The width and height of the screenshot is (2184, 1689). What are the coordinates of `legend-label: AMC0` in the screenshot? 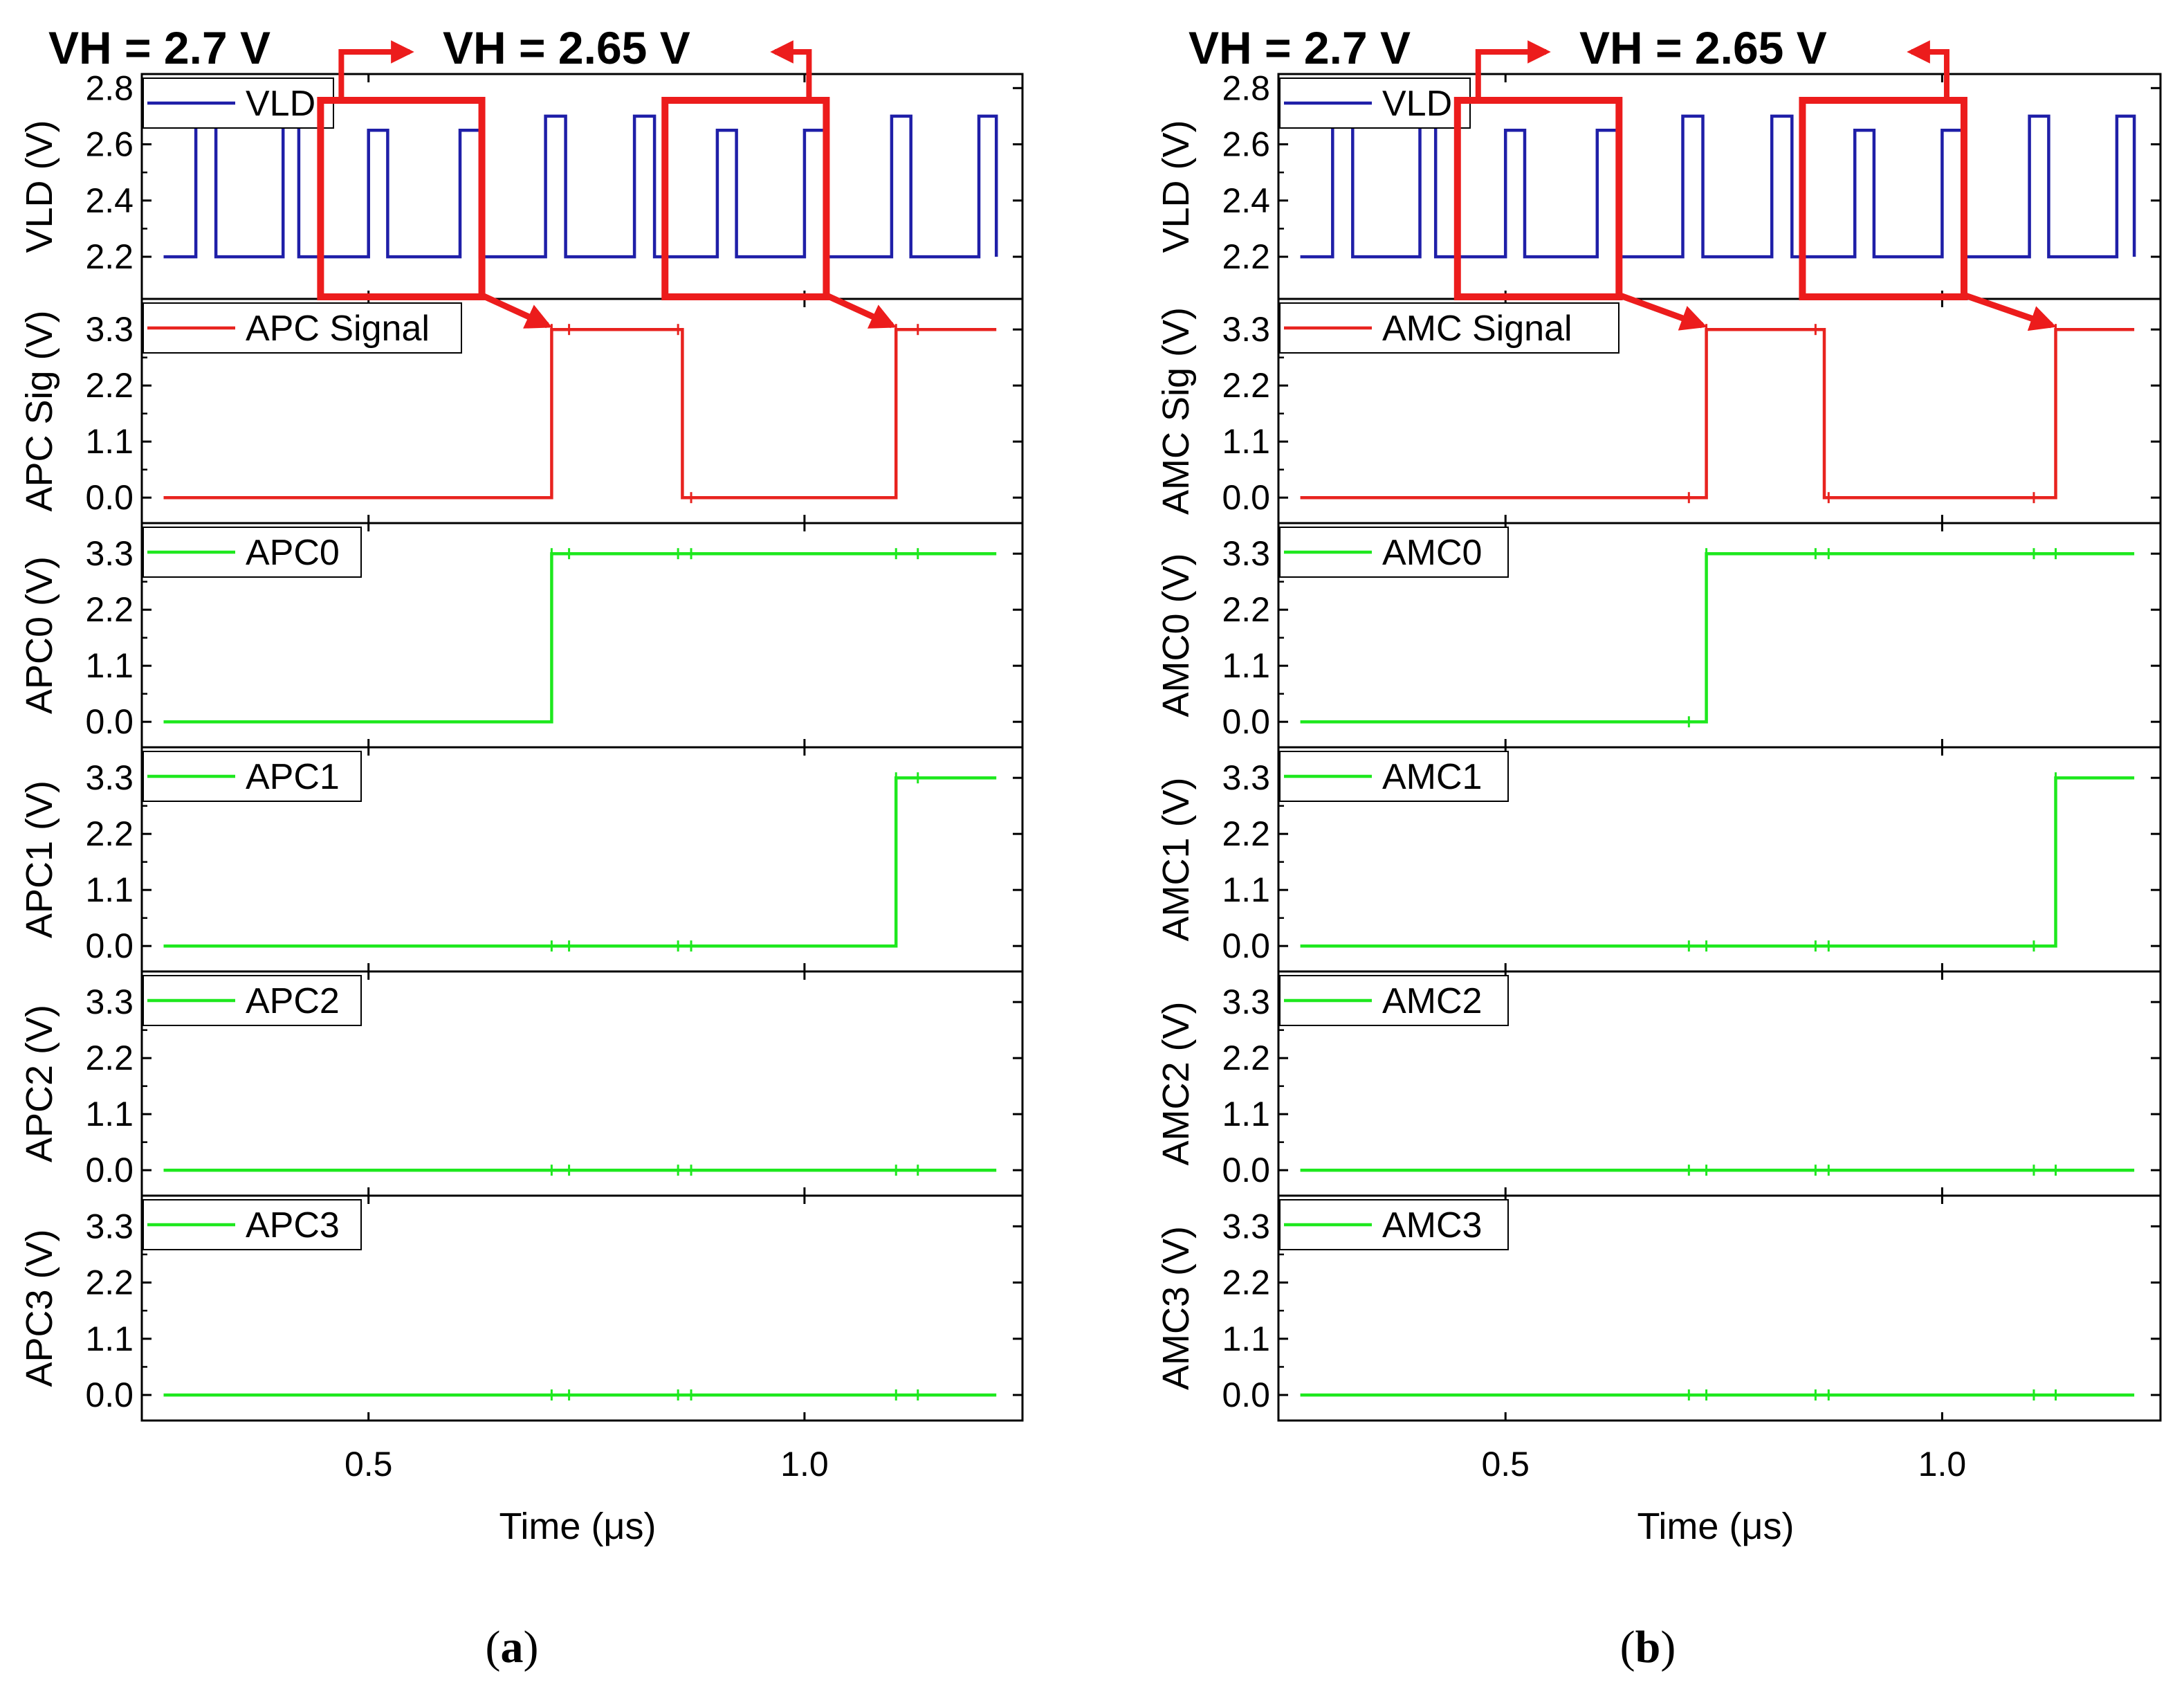 It's located at (1432, 553).